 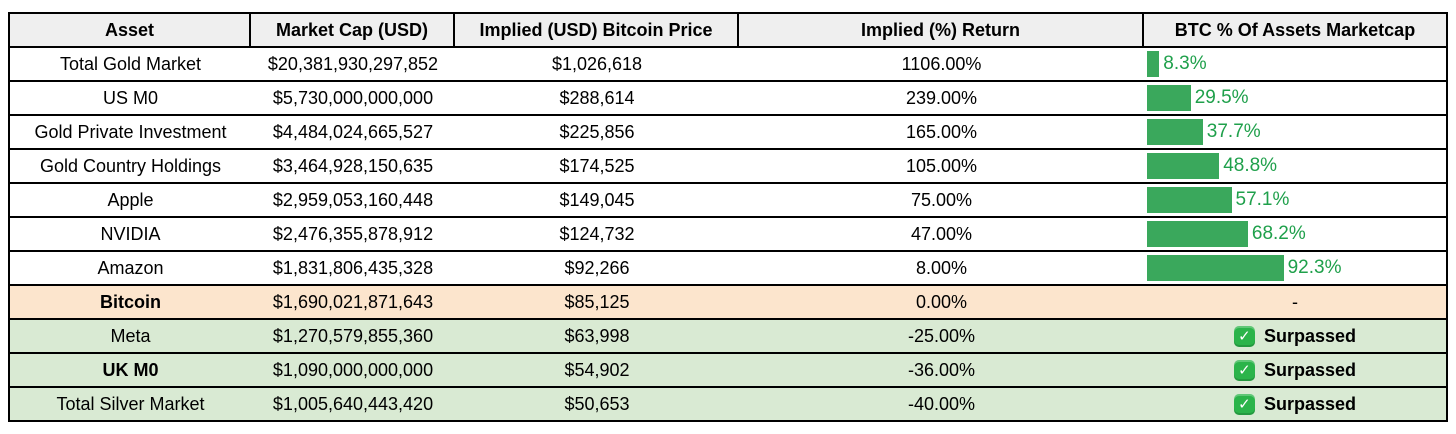 What do you see at coordinates (1262, 199) in the screenshot?
I see `btc-share-bar-label: 57.1%` at bounding box center [1262, 199].